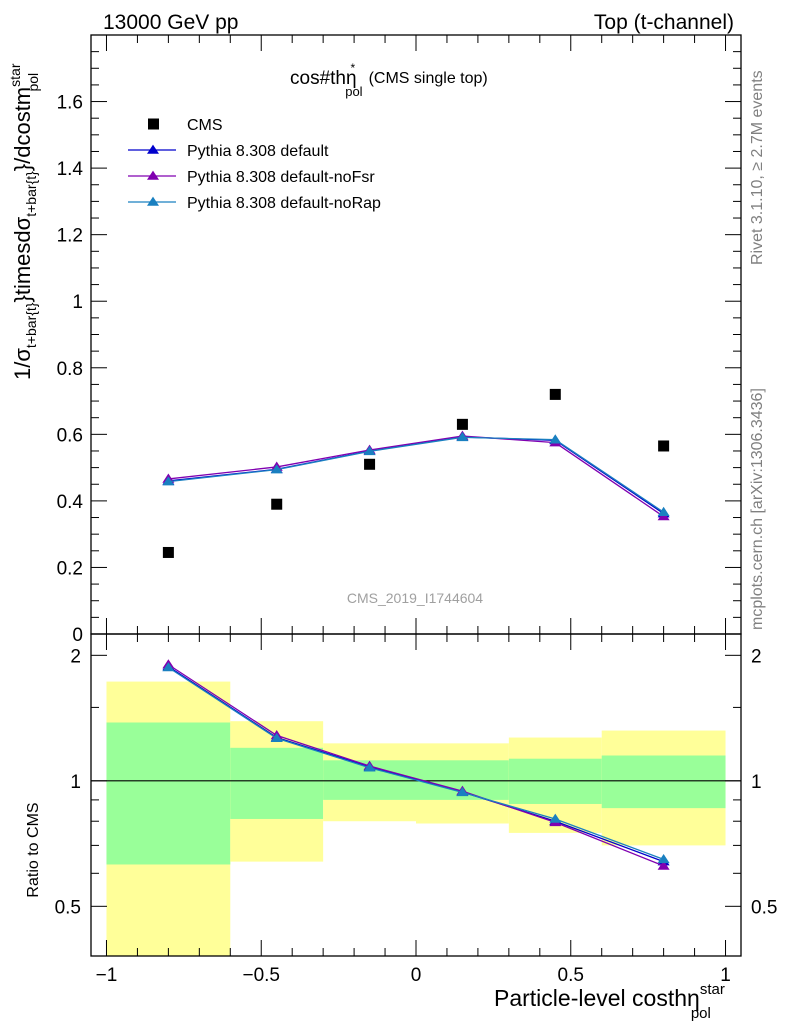  What do you see at coordinates (415, 598) in the screenshot?
I see `watermark: CMS_2019_I1744604` at bounding box center [415, 598].